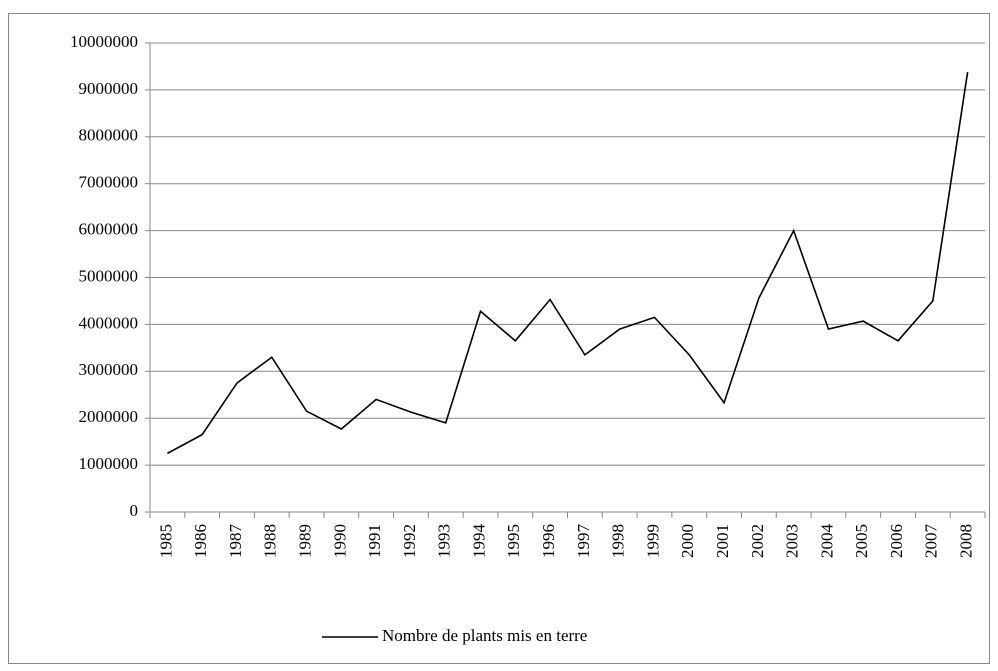  Describe the element at coordinates (104, 41) in the screenshot. I see `y-tick-label: 10000000` at that location.